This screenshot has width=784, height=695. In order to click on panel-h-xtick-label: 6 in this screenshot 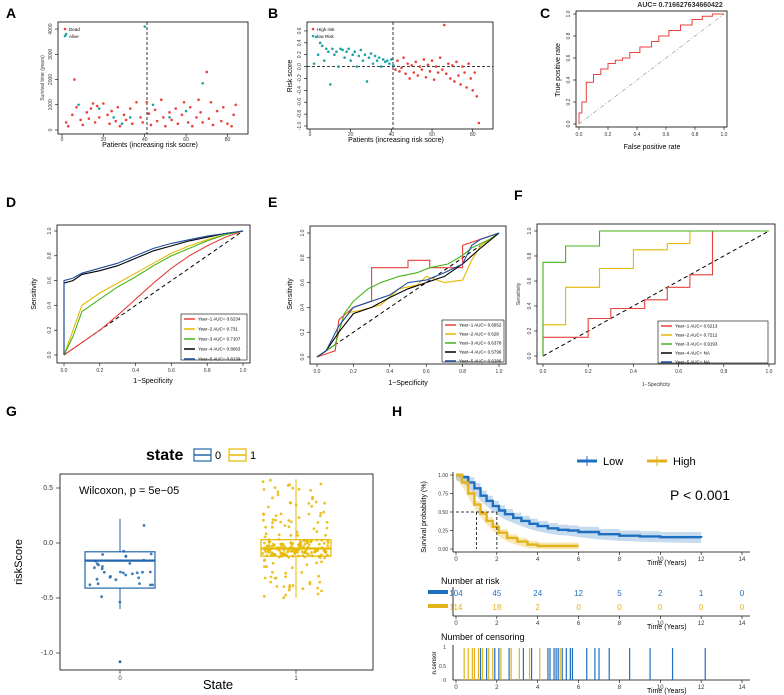, I will do `click(579, 560)`.